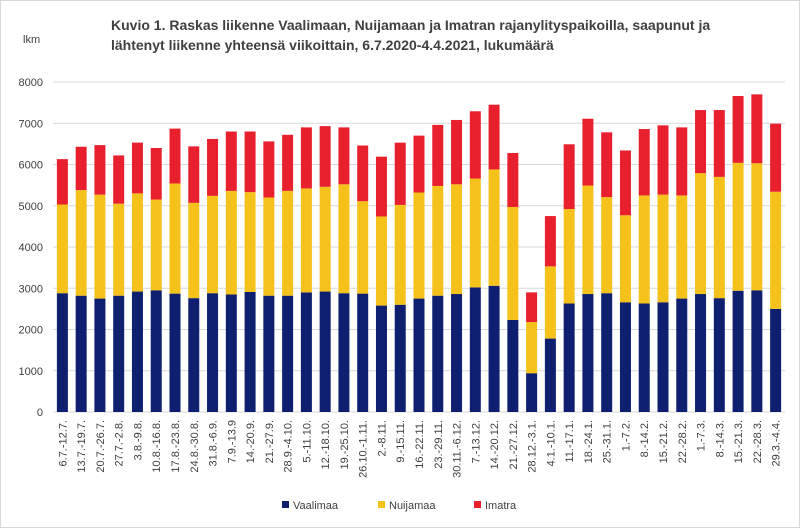 This screenshot has width=800, height=528. I want to click on x-tick-label: 11.-17.1., so click(570, 441).